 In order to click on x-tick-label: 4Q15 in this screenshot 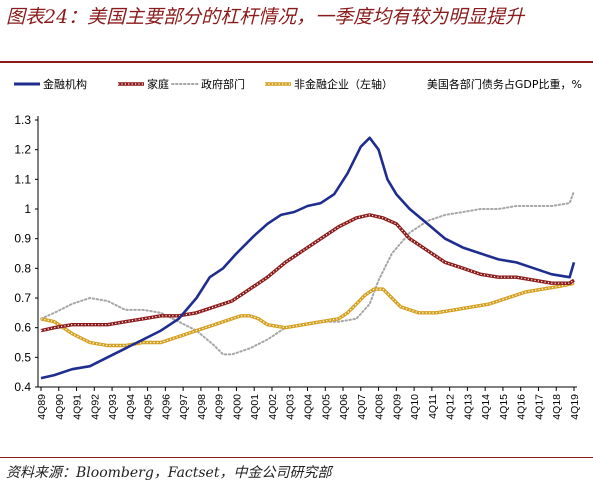, I will do `click(504, 407)`.